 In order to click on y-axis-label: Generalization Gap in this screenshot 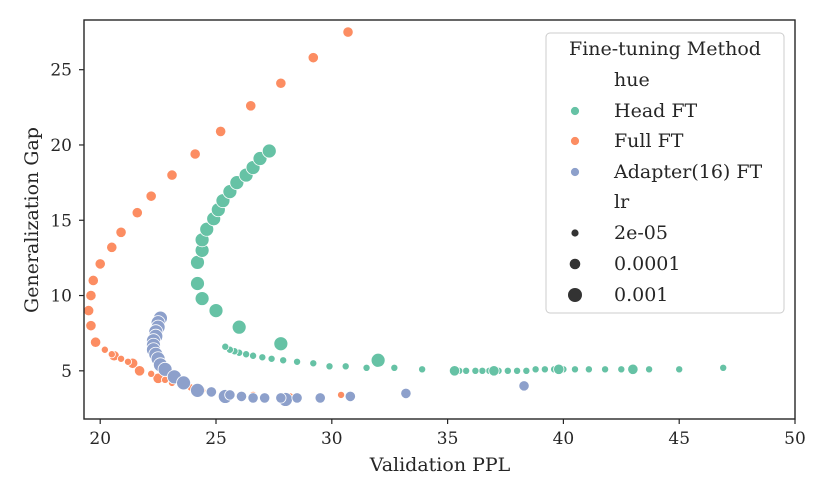, I will do `click(32, 220)`.